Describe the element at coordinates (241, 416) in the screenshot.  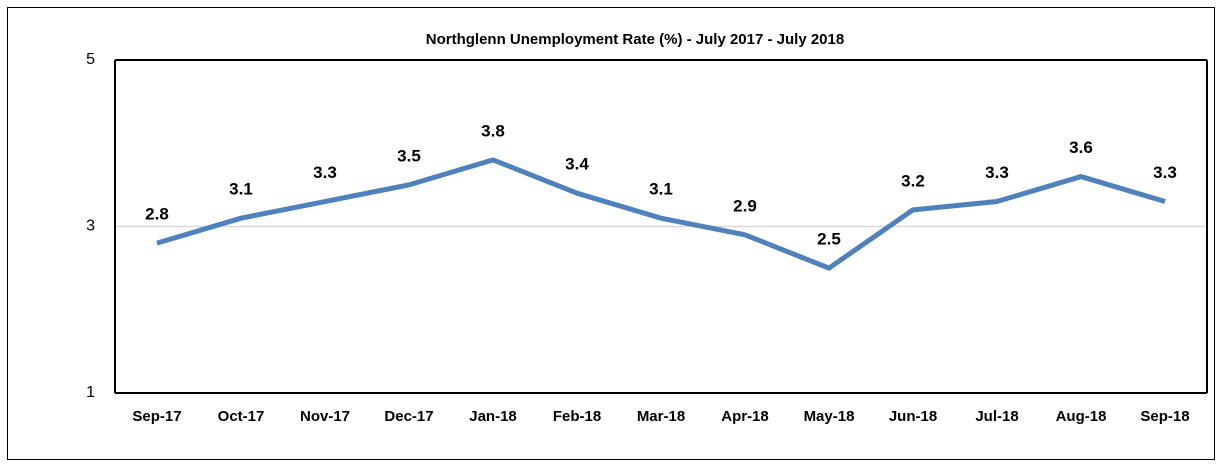
I see `x-tick-label: Oct-17` at that location.